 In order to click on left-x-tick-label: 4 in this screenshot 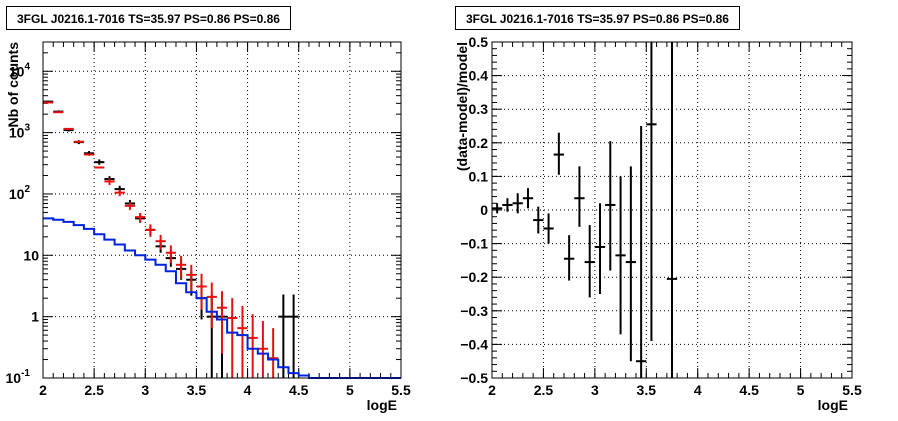, I will do `click(248, 390)`.